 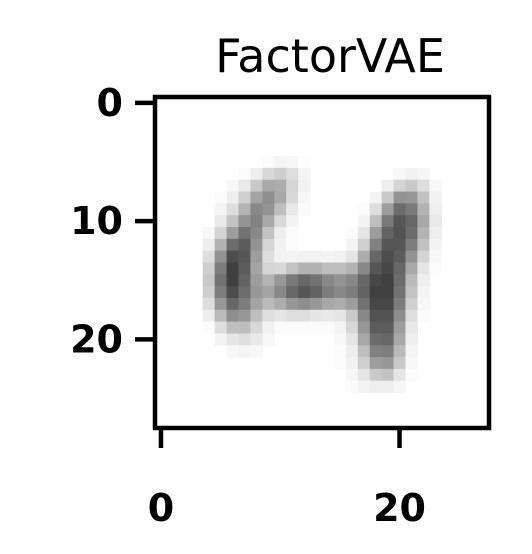 I want to click on y-tick-label: 10, so click(x=96, y=221).